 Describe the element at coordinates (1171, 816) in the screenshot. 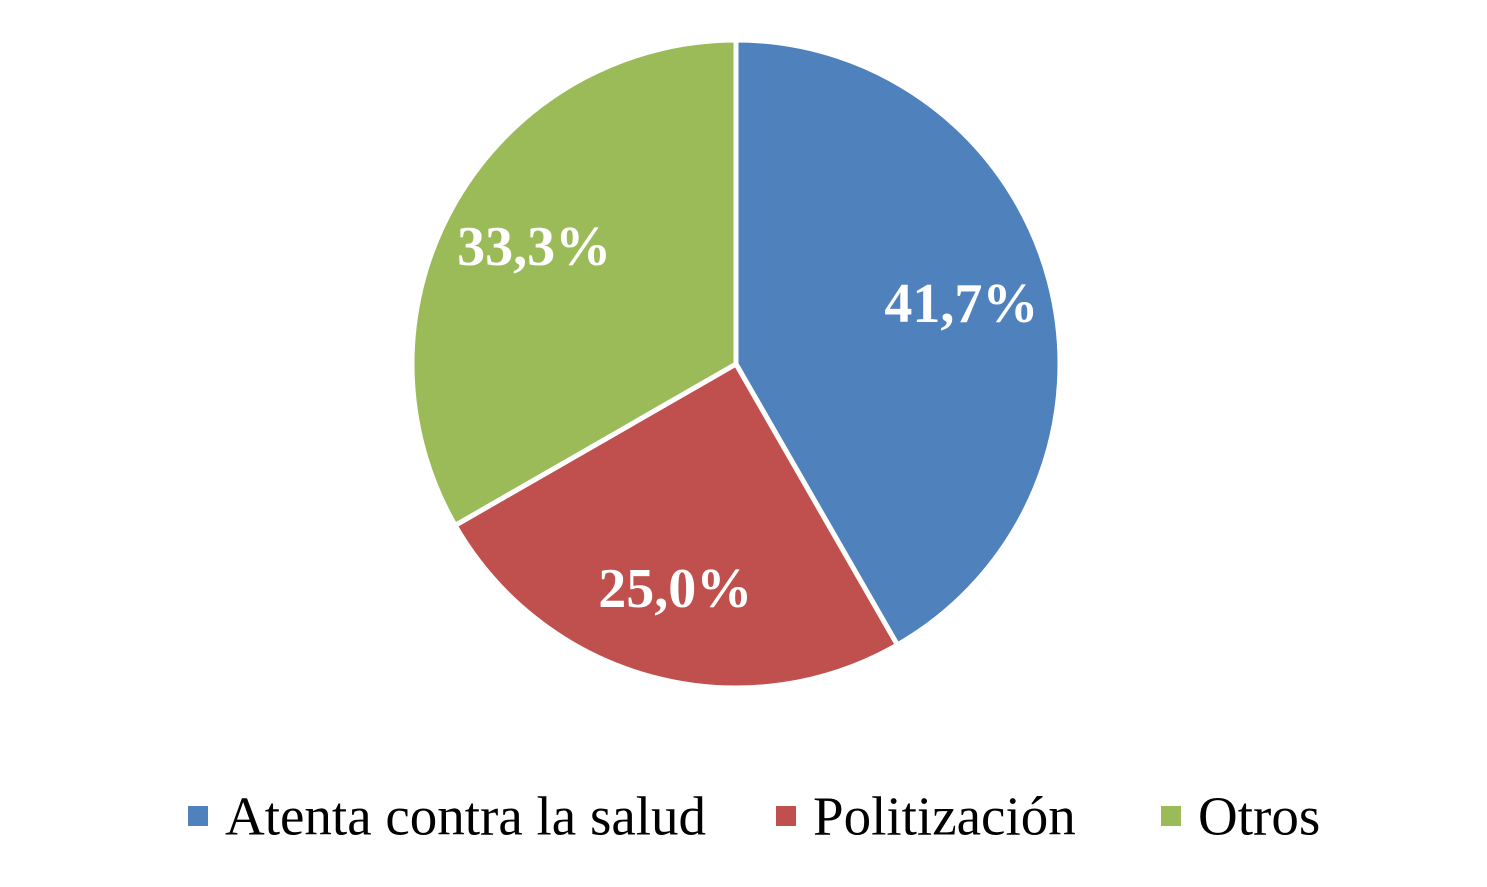

I see `legend-marker-otros` at that location.